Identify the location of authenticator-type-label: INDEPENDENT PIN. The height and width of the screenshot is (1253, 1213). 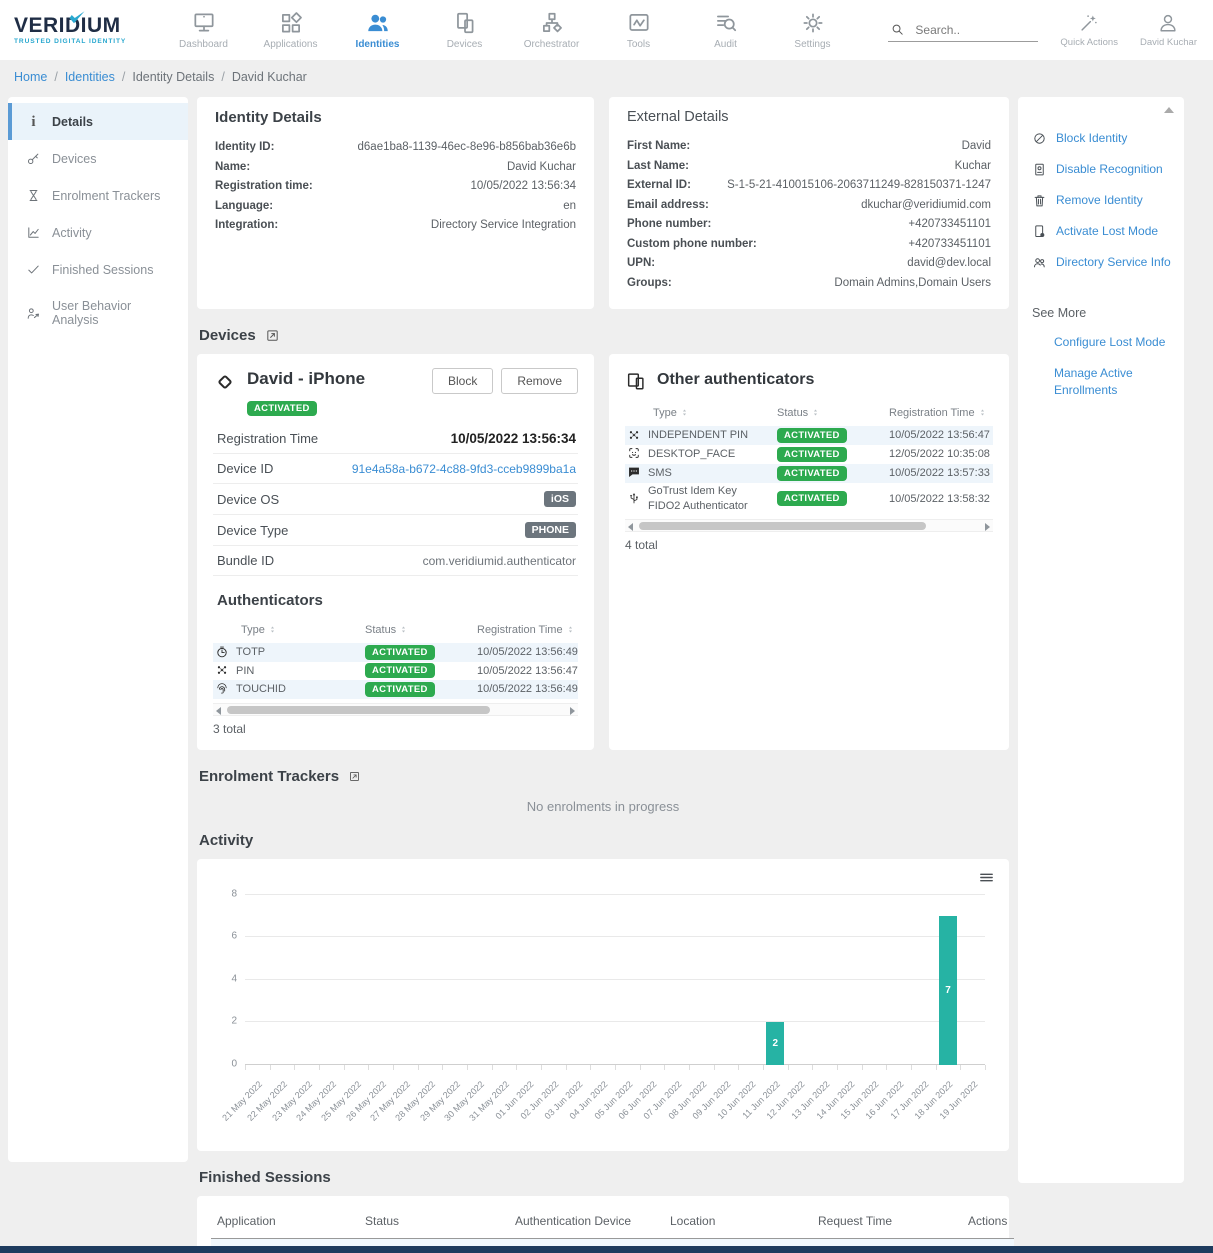
(698, 435).